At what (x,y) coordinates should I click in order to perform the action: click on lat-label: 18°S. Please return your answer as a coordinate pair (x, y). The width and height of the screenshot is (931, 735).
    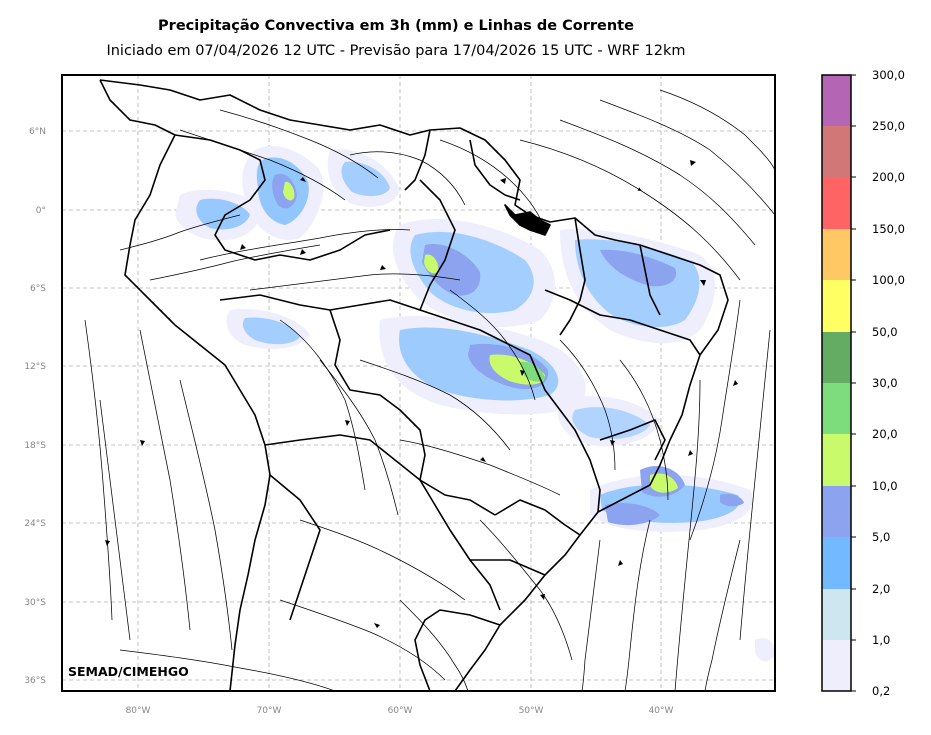
    Looking at the image, I should click on (35, 446).